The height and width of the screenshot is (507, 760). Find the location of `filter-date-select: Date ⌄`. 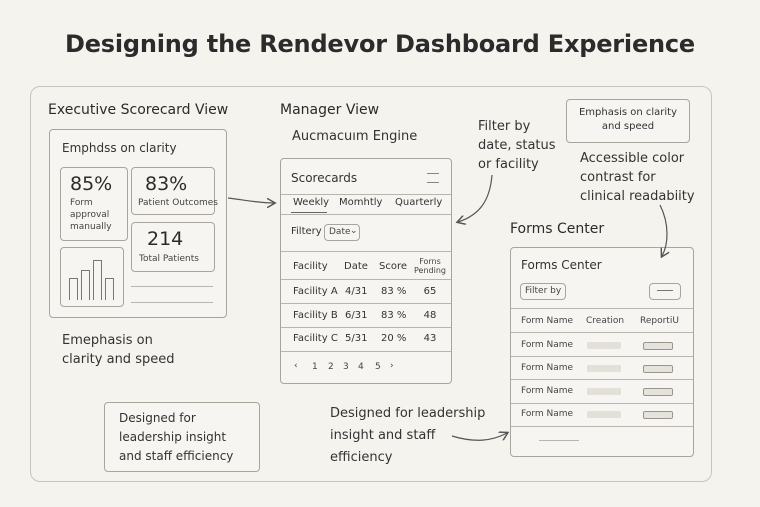

filter-date-select: Date ⌄ is located at coordinates (342, 232).